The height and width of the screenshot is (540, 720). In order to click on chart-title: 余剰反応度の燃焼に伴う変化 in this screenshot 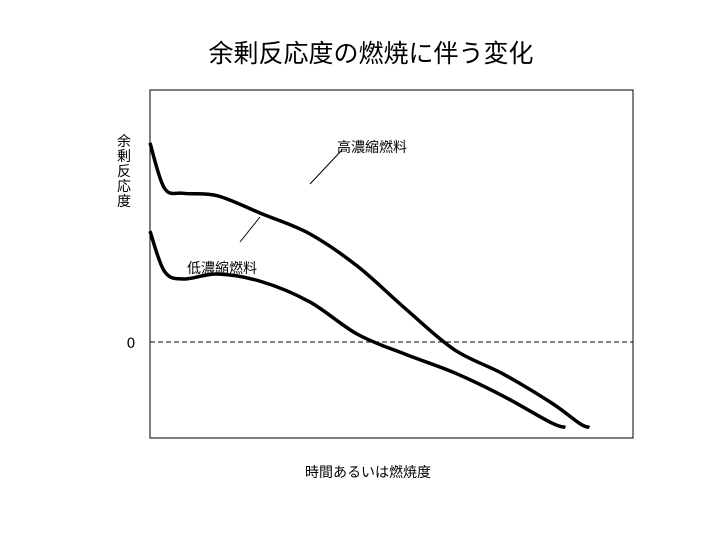, I will do `click(370, 53)`.